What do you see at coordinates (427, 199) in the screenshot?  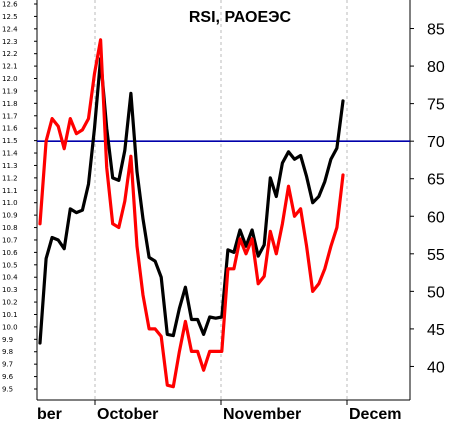 I see `right-axis-ticks: 40 45 50 55 60 65 70 75 80 85` at bounding box center [427, 199].